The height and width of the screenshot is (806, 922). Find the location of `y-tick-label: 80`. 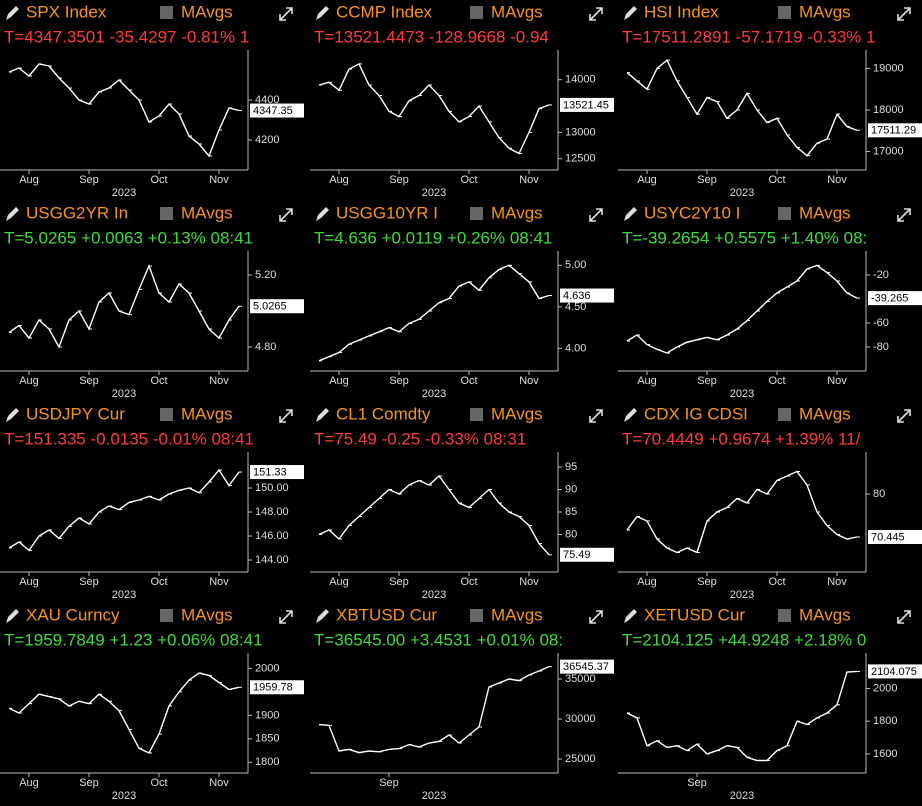

y-tick-label: 80 is located at coordinates (879, 494).